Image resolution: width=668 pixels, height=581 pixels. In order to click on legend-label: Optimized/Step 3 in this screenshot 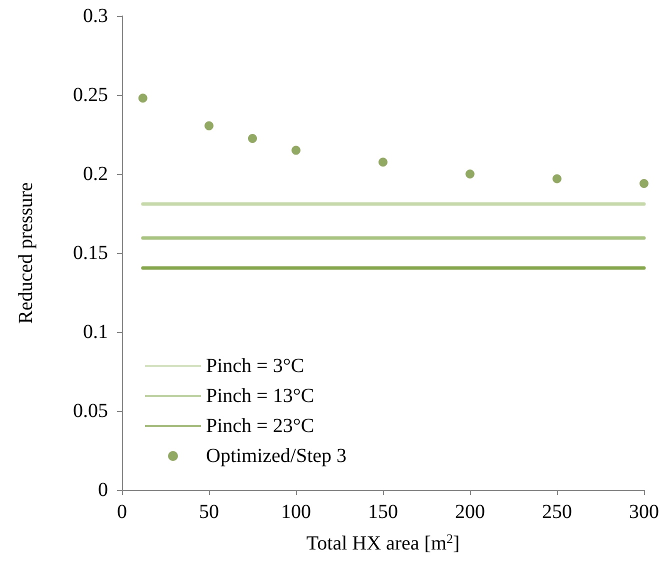, I will do `click(276, 456)`.